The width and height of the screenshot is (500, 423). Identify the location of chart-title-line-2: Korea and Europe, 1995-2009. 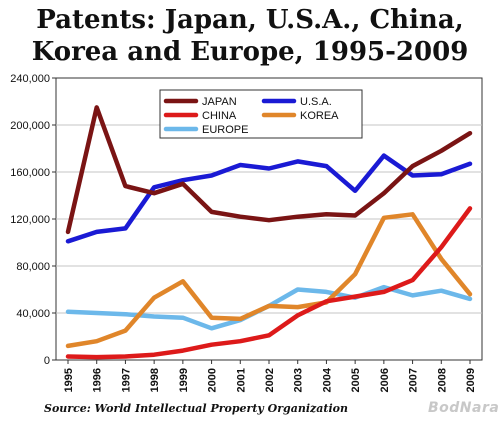
(250, 52).